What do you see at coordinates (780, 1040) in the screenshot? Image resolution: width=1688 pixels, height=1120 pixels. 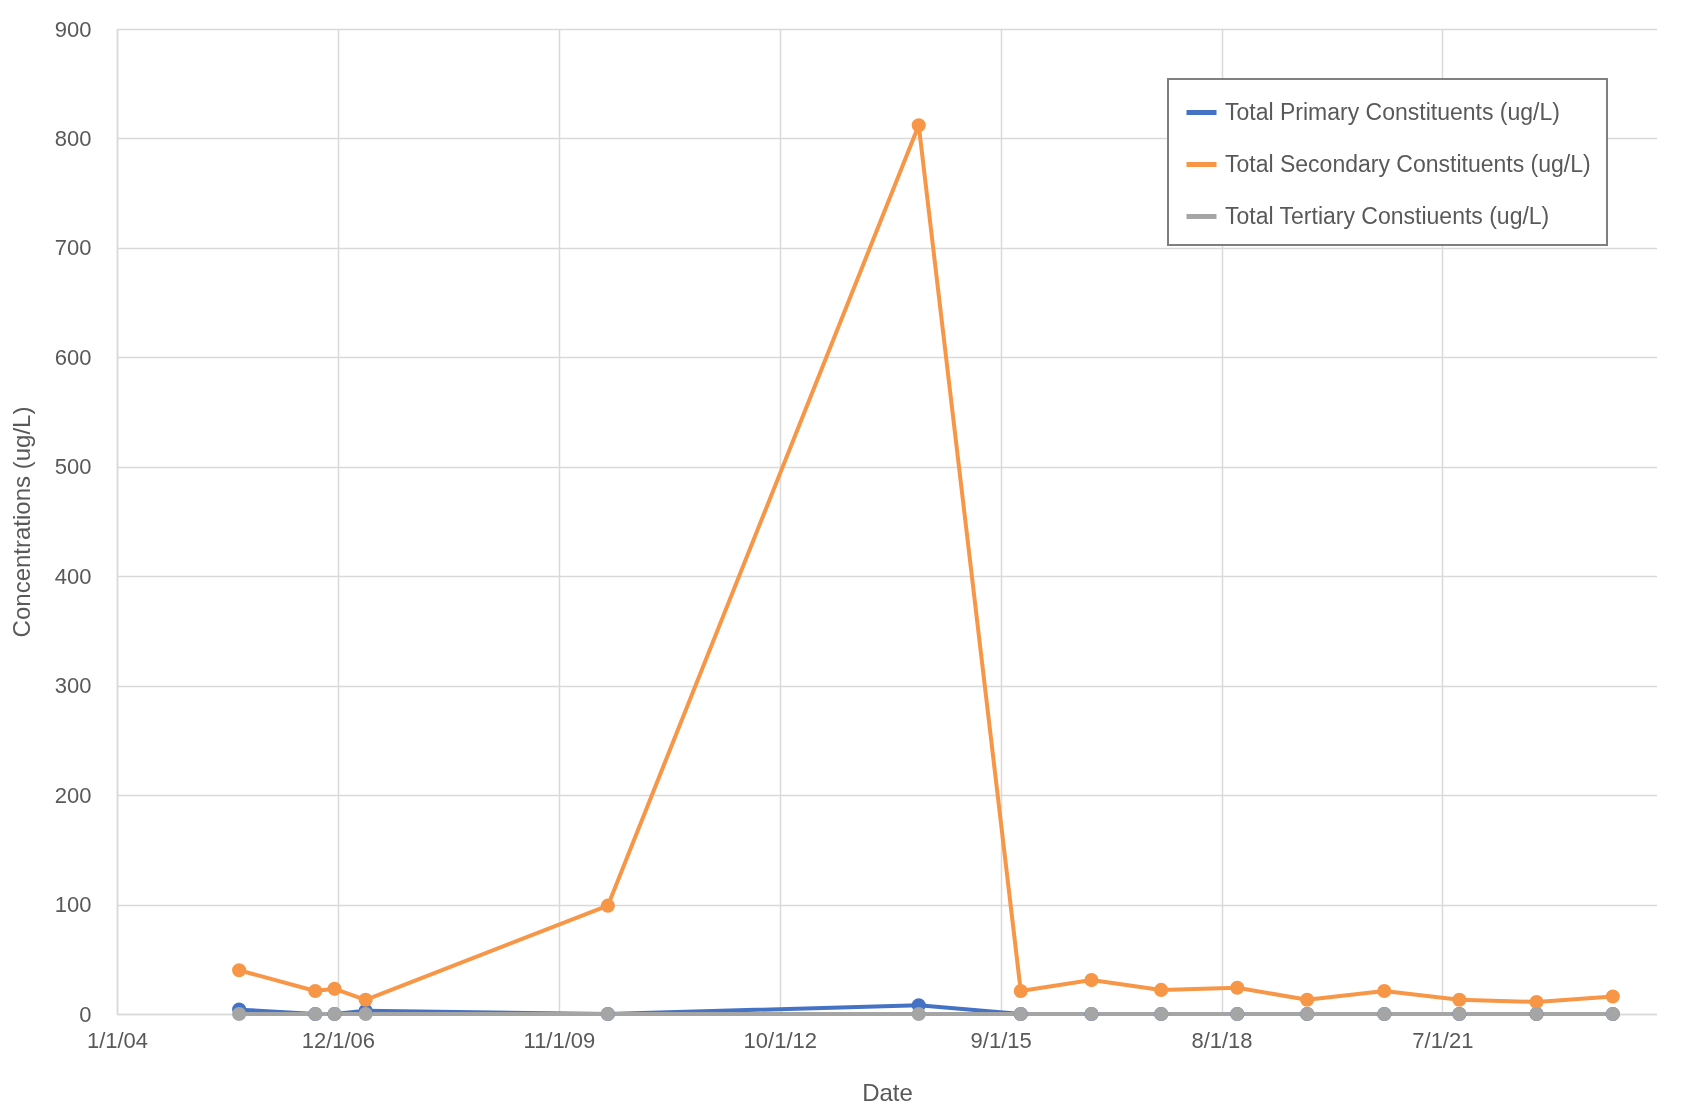 I see `x-tick-label: 10/1/12` at bounding box center [780, 1040].